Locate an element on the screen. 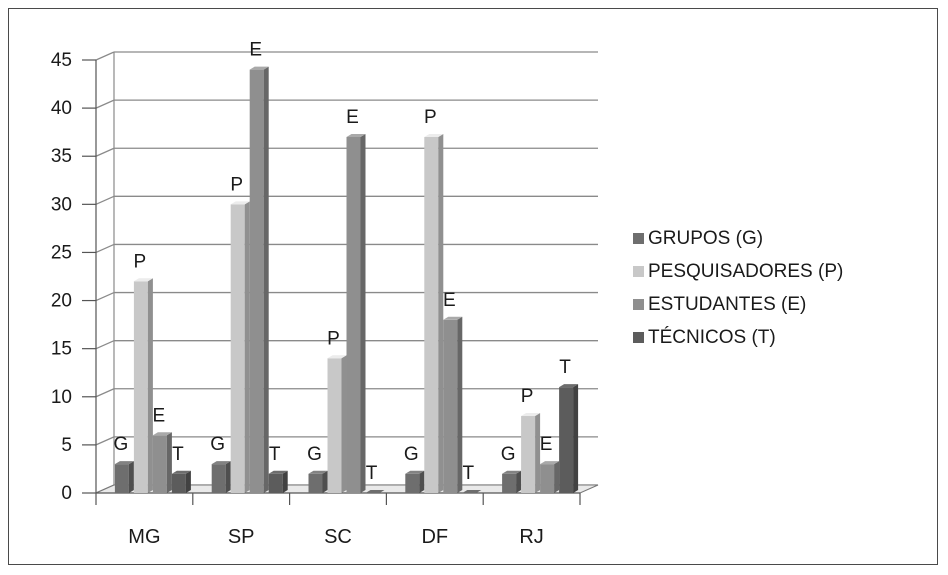 The width and height of the screenshot is (948, 575). legend-item-tecnicos: TÉCNICOS (T) is located at coordinates (738, 337).